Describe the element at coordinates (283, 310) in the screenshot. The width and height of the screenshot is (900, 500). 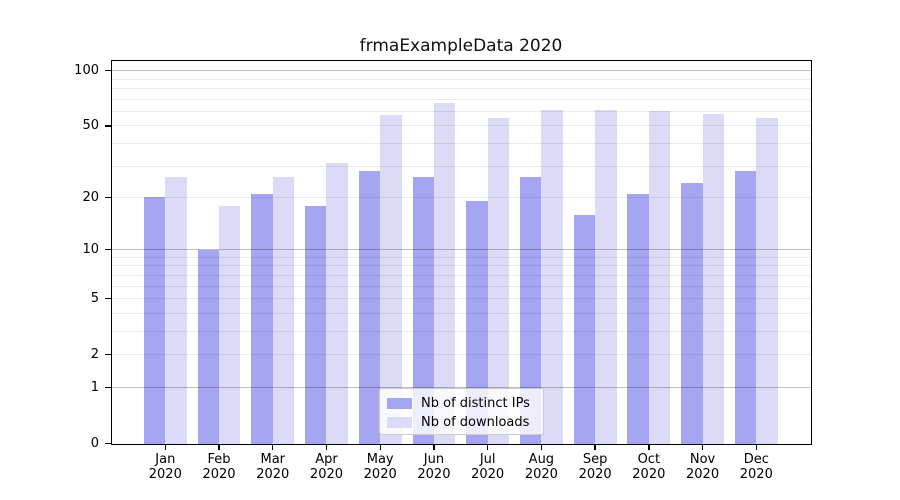
I see `bar-downloads-mar` at that location.